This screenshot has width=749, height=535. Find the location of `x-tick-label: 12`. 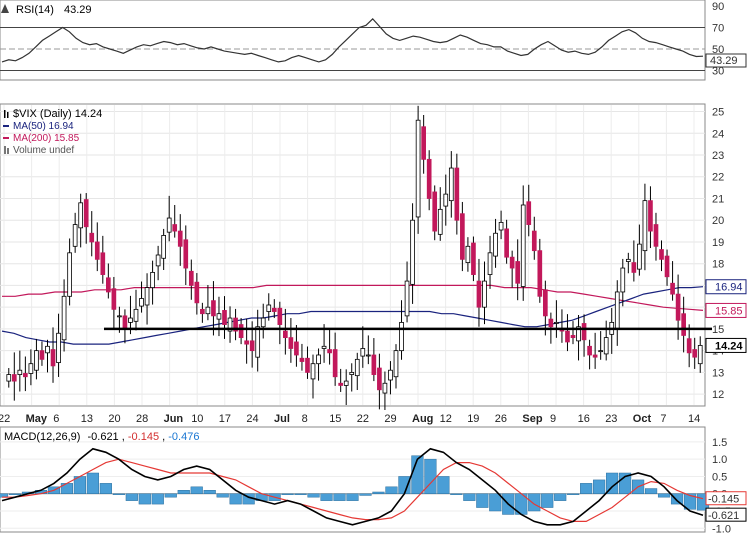

x-tick-label: 12 is located at coordinates (446, 419).